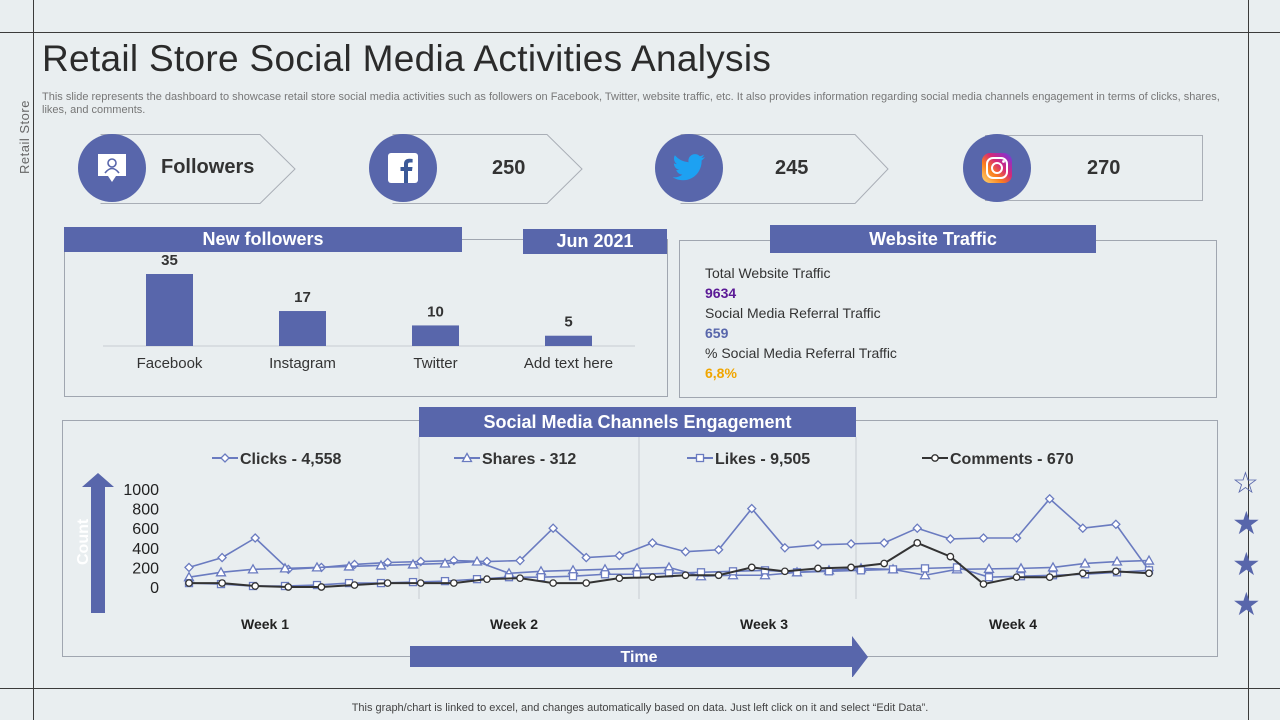 The image size is (1280, 720). Describe the element at coordinates (717, 333) in the screenshot. I see `referral-traffic-value: 659` at that location.